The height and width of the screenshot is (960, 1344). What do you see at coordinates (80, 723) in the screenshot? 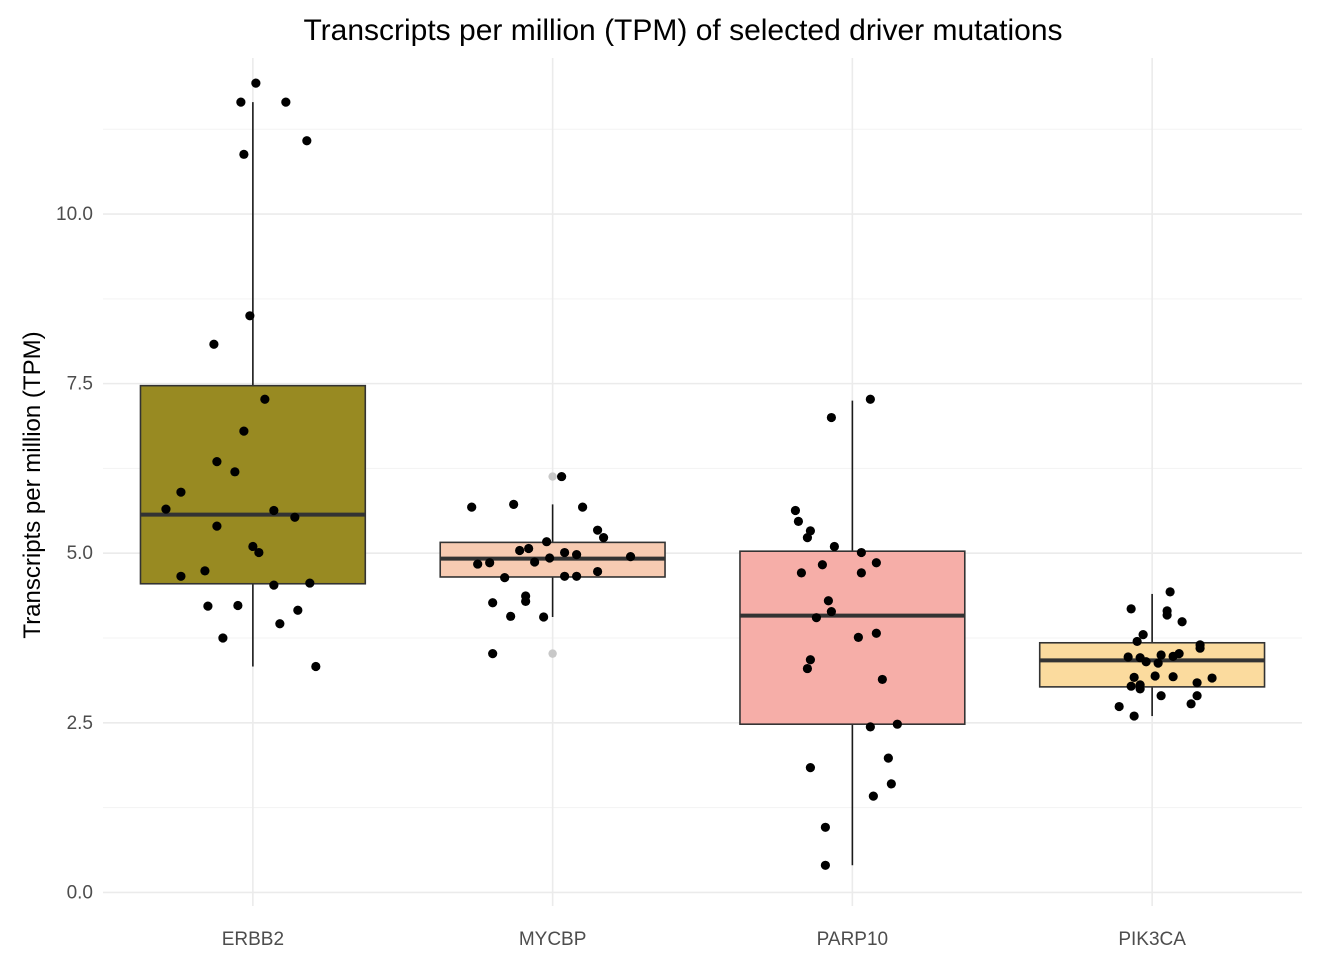
I see `y-tick-label: 2.5` at bounding box center [80, 723].